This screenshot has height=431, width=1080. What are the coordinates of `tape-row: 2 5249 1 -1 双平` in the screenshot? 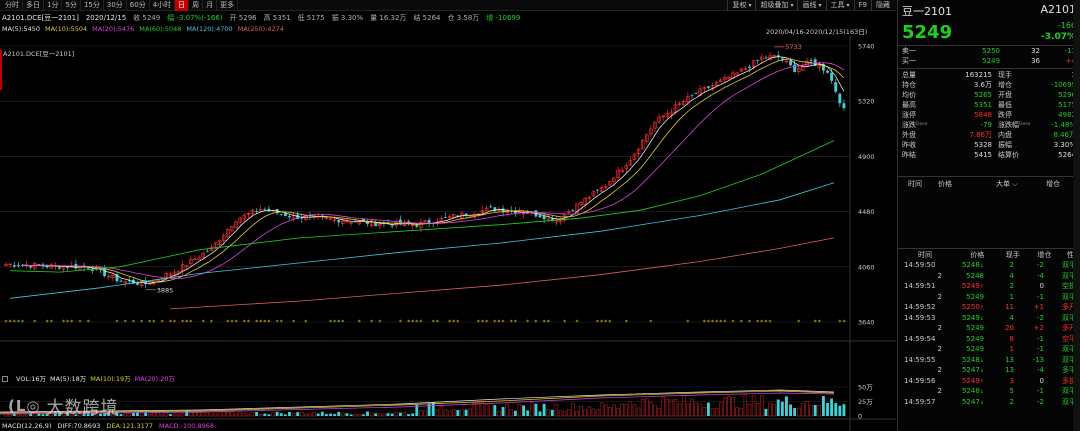 It's located at (989, 297).